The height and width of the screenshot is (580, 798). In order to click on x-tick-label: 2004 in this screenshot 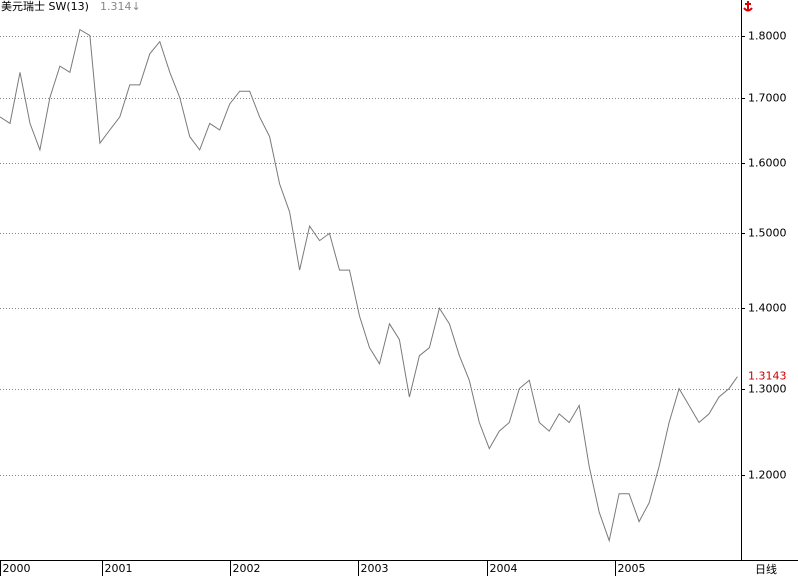, I will do `click(504, 568)`.